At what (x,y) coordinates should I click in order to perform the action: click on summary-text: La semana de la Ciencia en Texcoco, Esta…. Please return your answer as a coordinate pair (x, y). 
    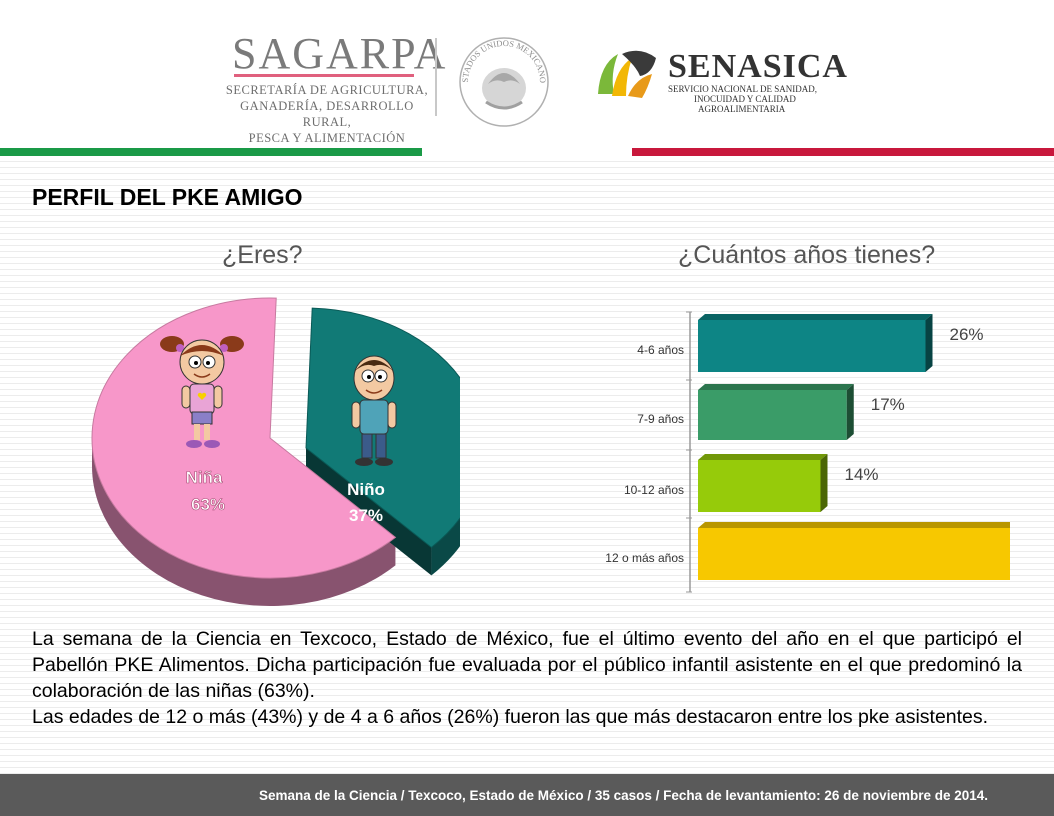
    Looking at the image, I should click on (527, 678).